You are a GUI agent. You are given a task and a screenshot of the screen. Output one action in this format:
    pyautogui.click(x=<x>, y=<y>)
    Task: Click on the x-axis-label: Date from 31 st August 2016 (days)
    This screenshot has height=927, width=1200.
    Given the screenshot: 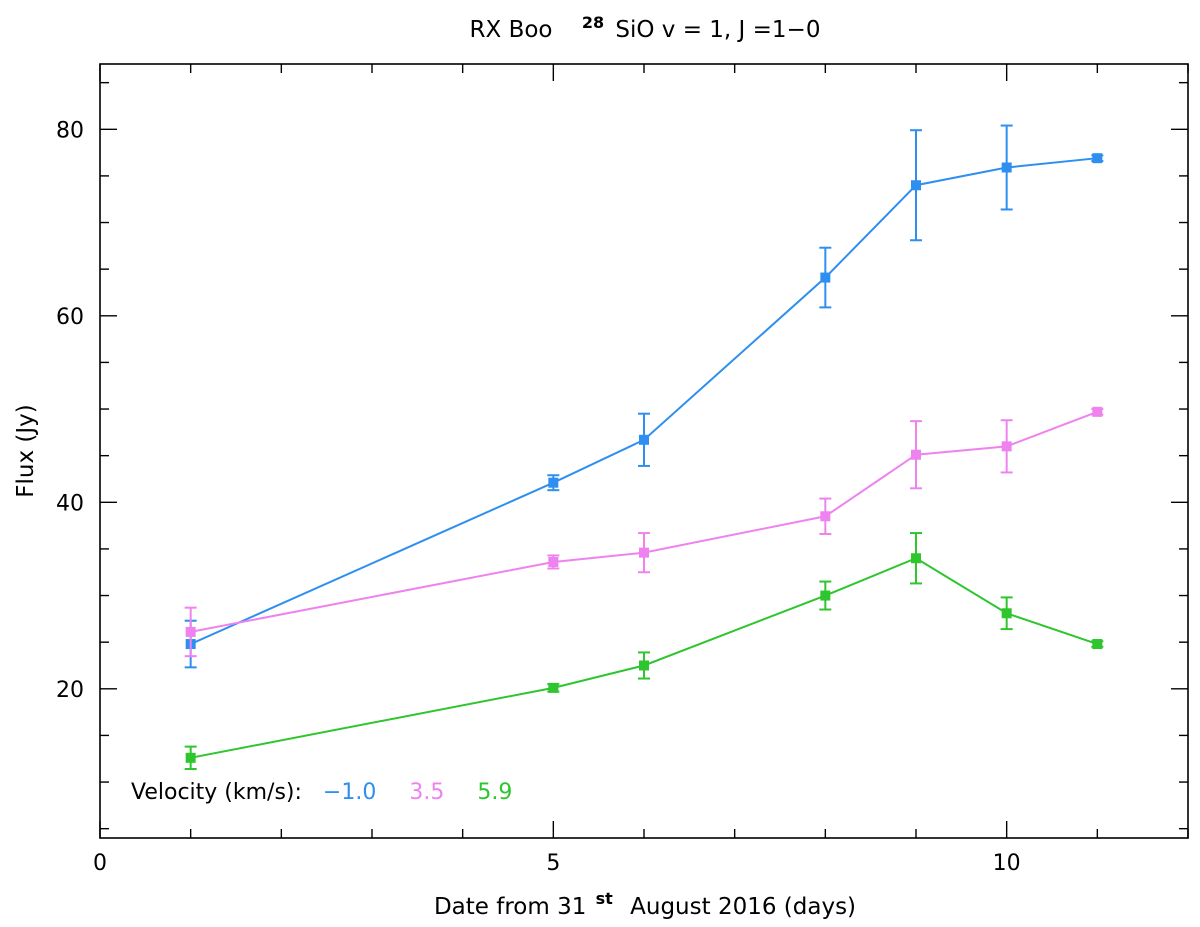 What is the action you would take?
    pyautogui.click(x=645, y=902)
    